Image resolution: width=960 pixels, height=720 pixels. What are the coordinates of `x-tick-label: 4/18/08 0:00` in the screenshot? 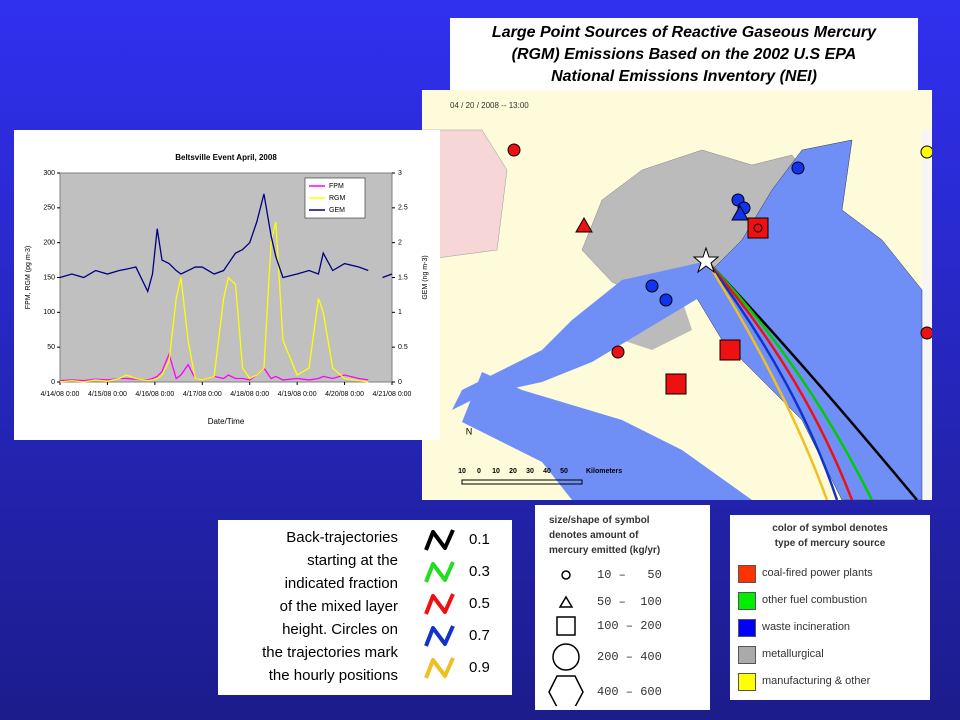 It's located at (250, 394).